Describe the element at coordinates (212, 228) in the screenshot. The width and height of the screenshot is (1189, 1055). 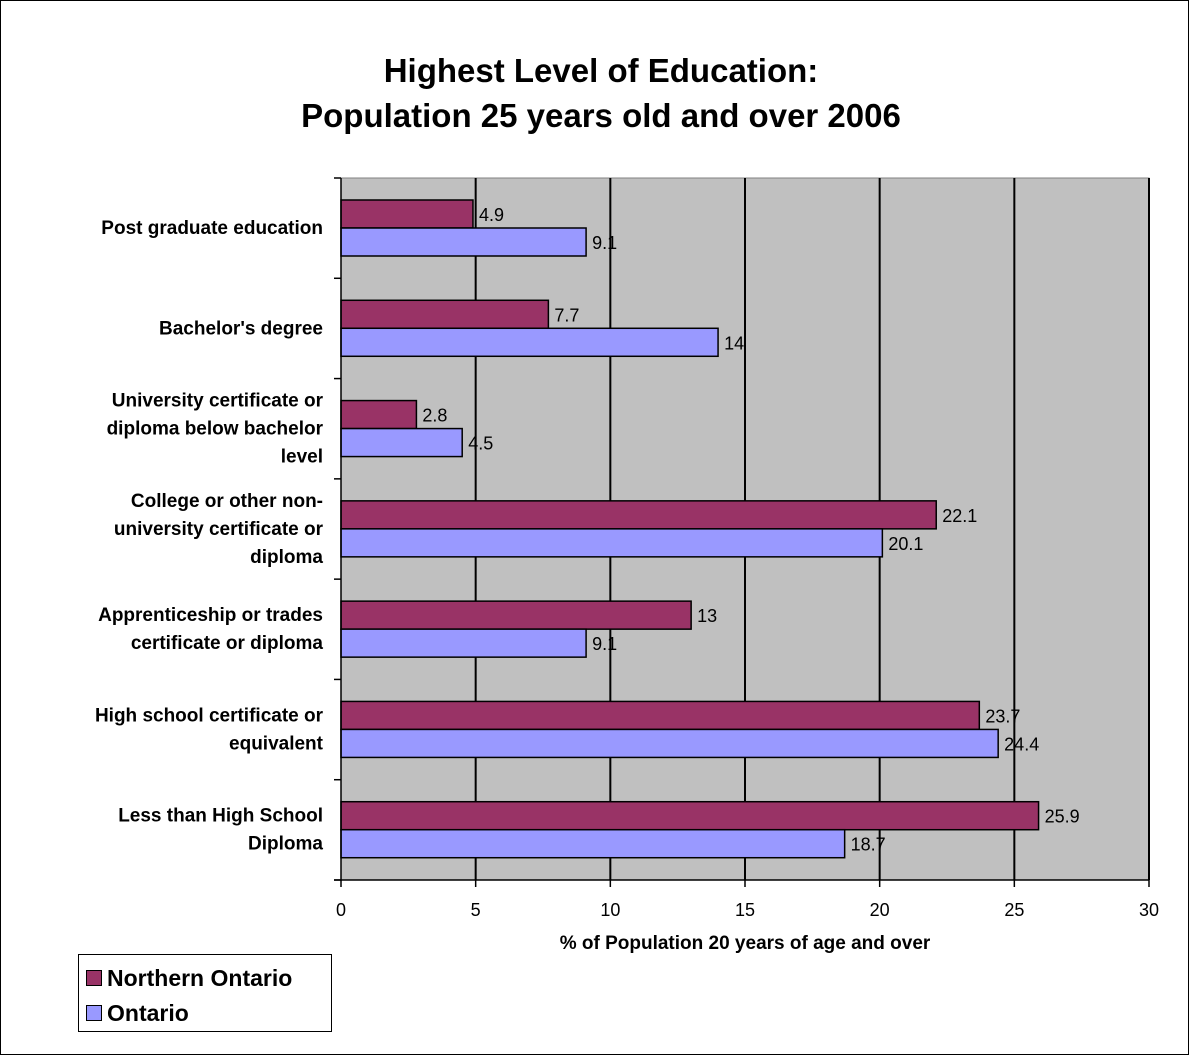
I see `category-label-0-line-0: Post graduate education` at that location.